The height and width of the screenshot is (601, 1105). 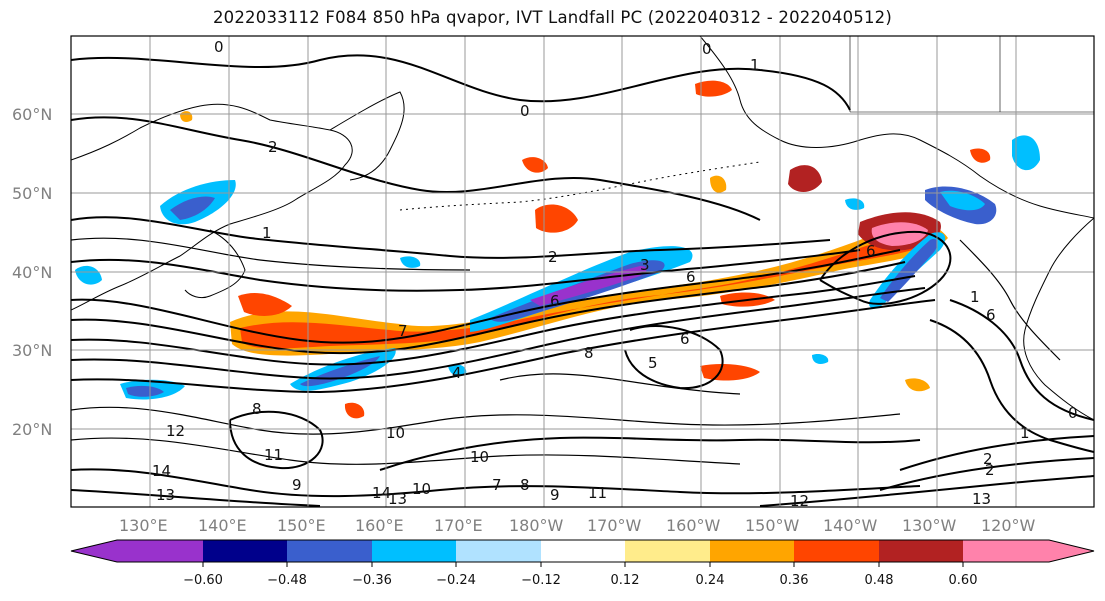 I want to click on loop-south-a, so click(x=276, y=440).